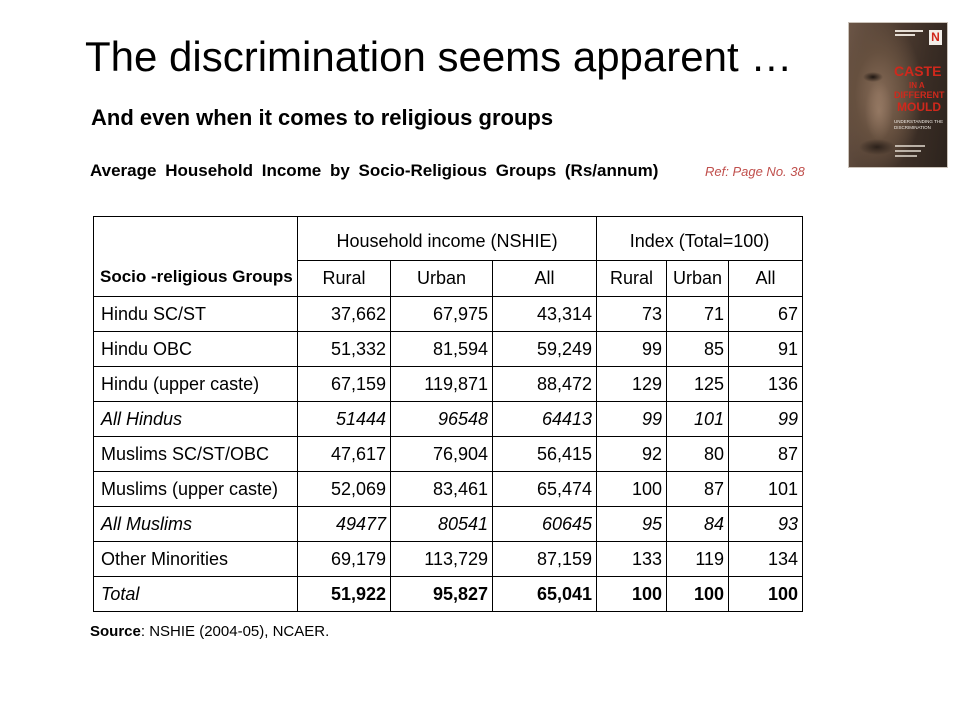  I want to click on income-all-cell: 87,159, so click(544, 559).